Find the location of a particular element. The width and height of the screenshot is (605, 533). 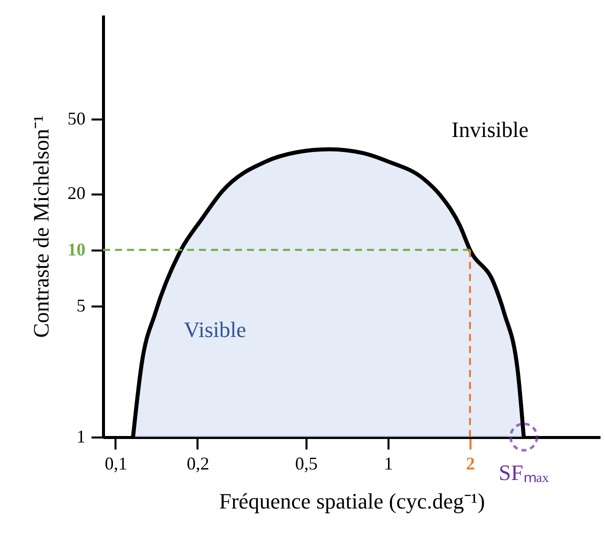

y-axis-title: Contraste de Michelson⁻¹ is located at coordinates (41, 226).